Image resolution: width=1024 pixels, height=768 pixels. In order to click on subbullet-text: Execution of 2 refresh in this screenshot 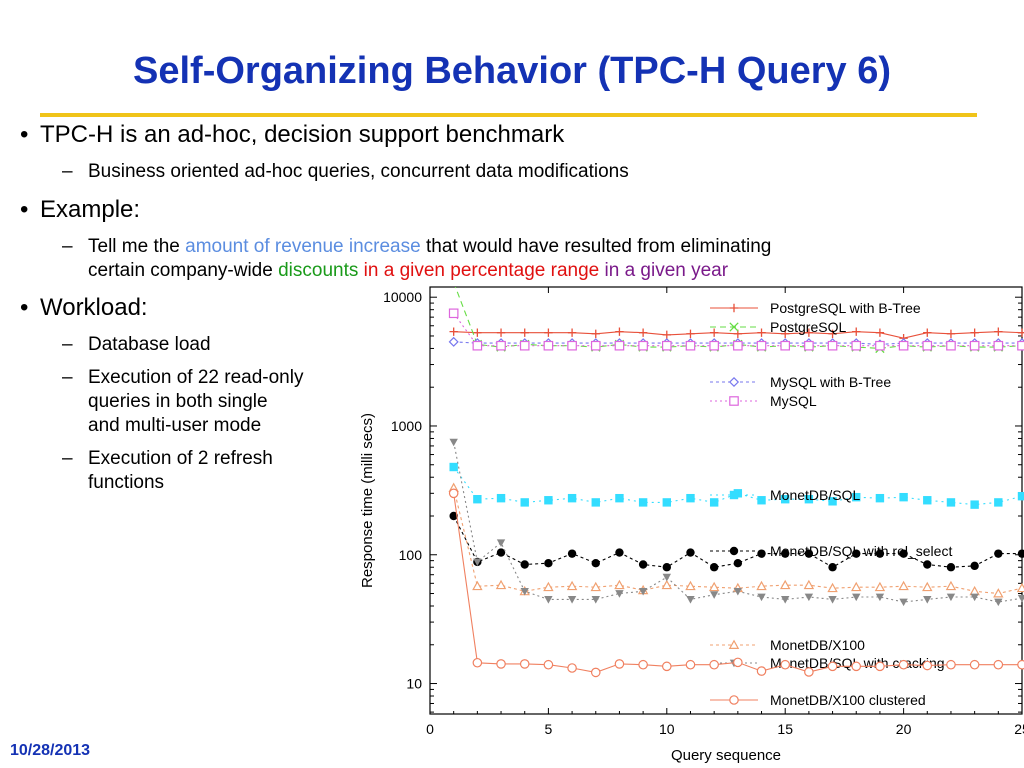, I will do `click(180, 458)`.